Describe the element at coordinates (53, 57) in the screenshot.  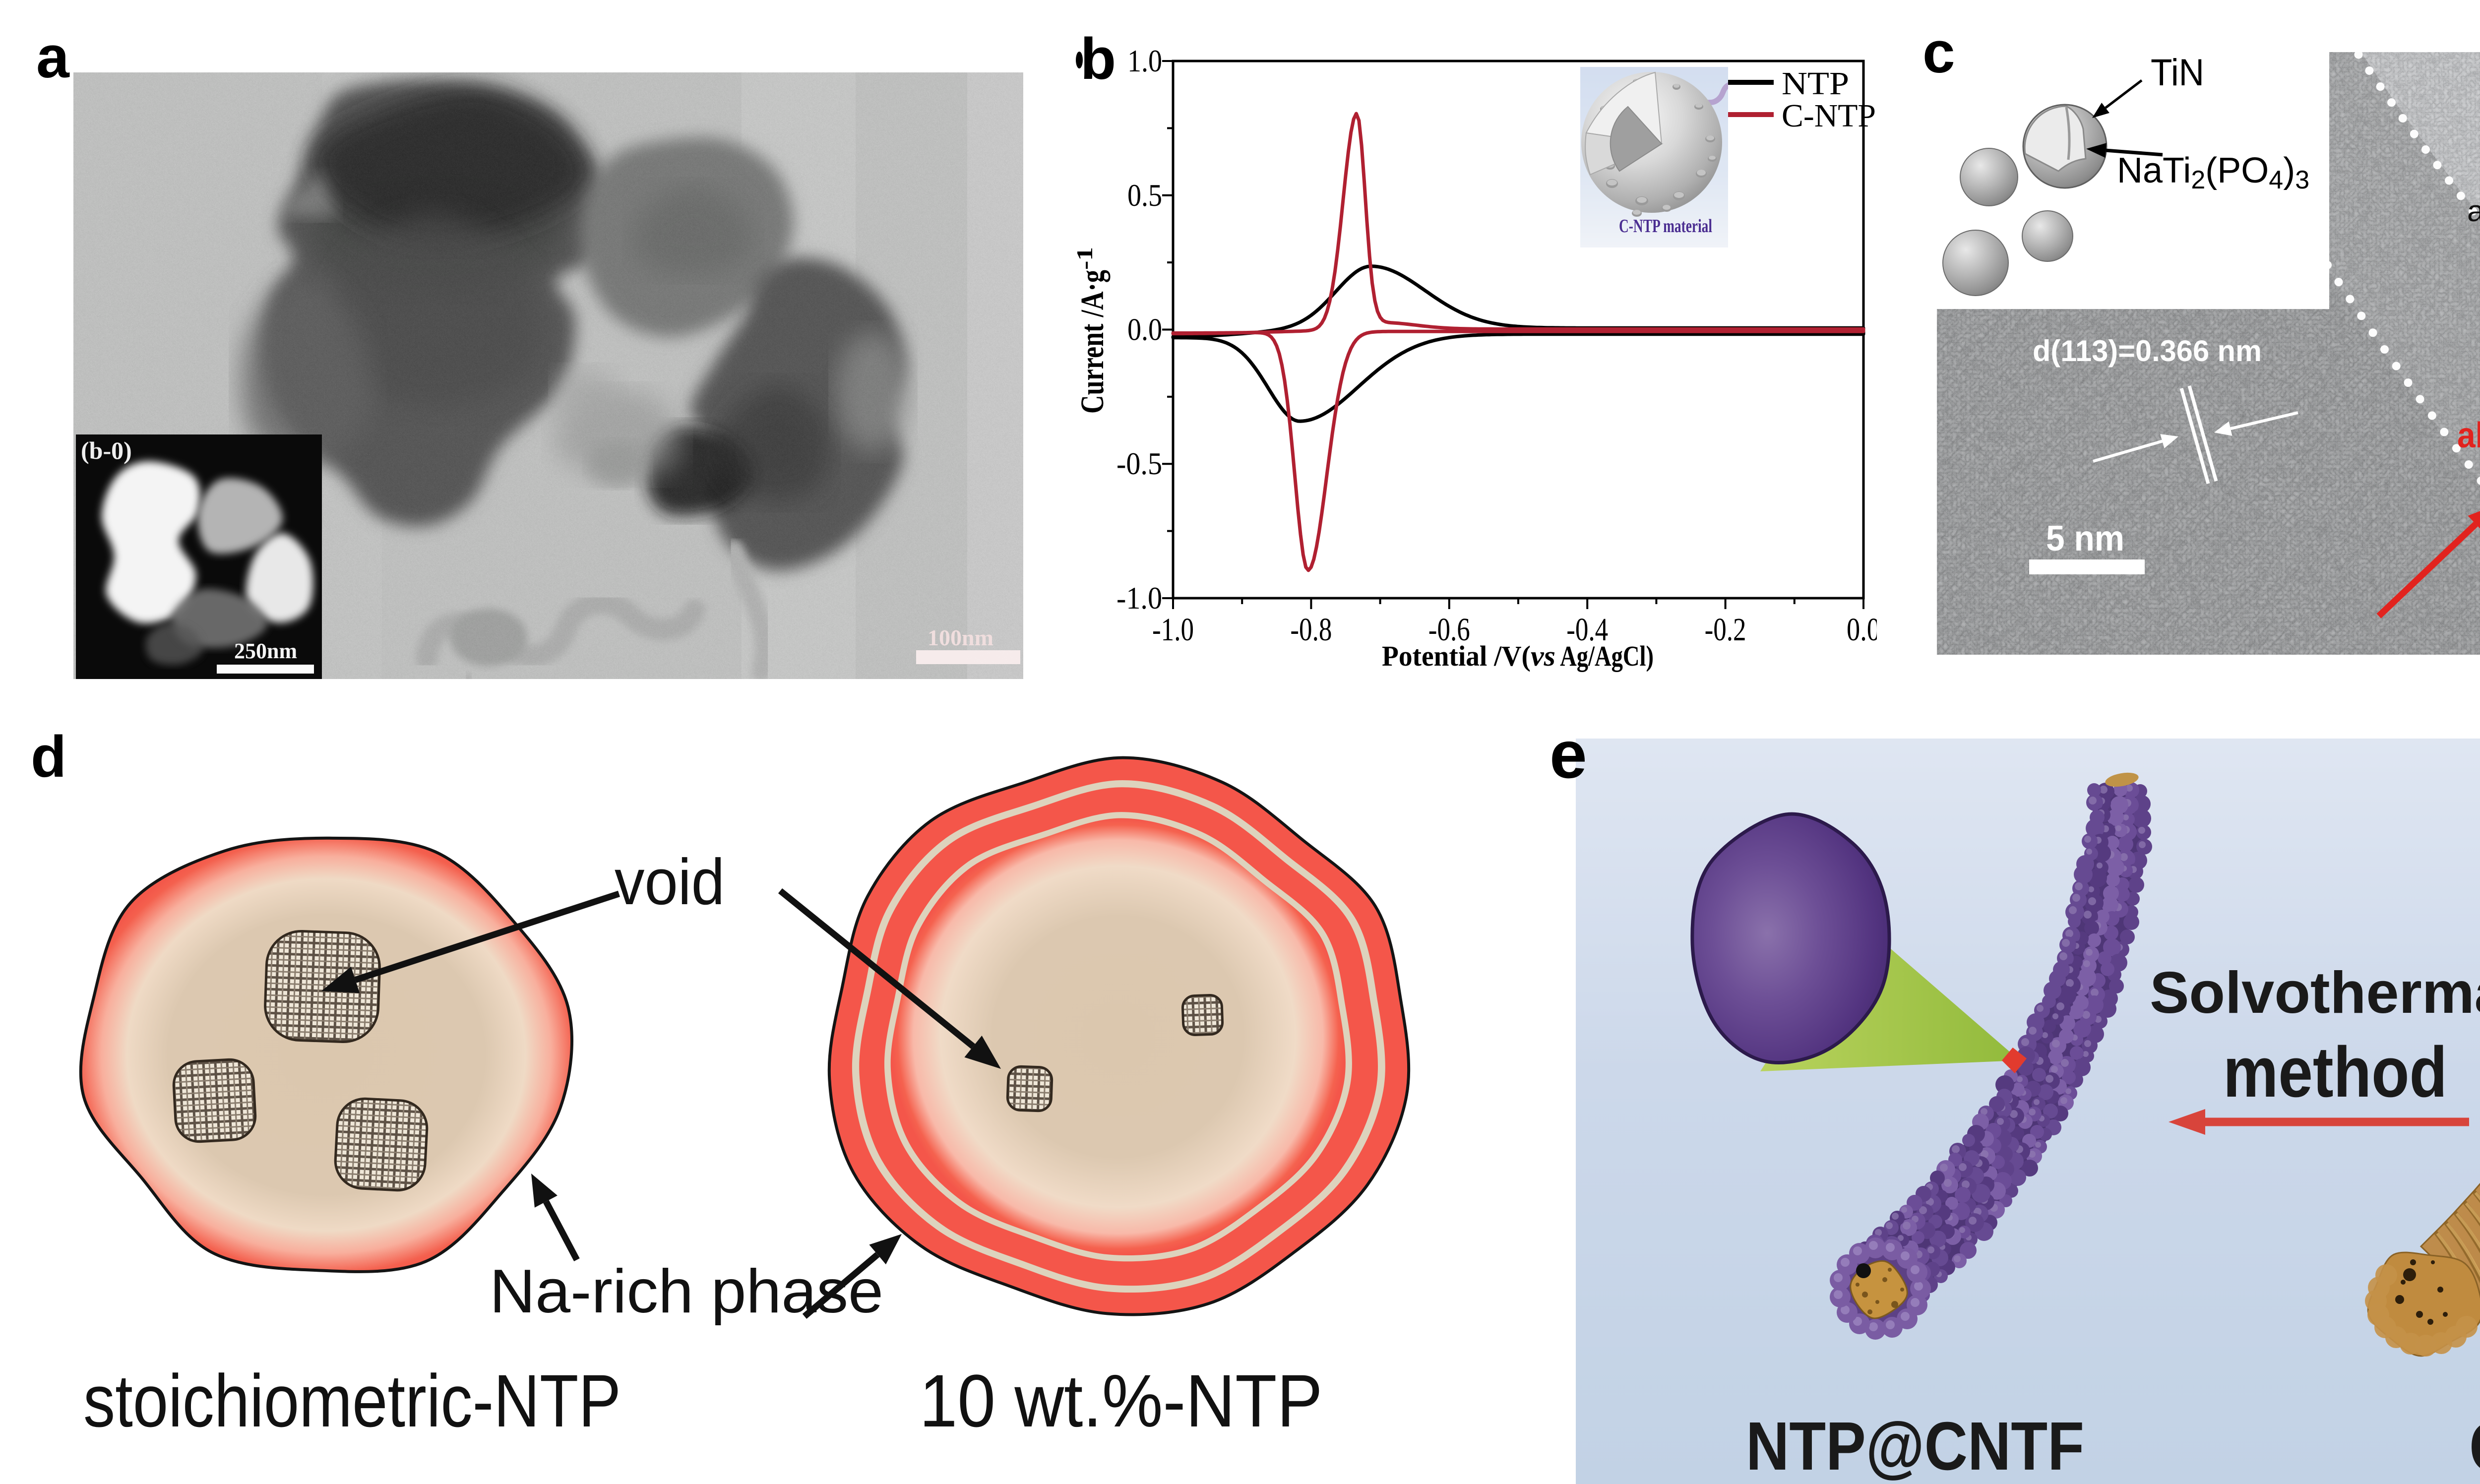
I see `svg-text: a` at that location.